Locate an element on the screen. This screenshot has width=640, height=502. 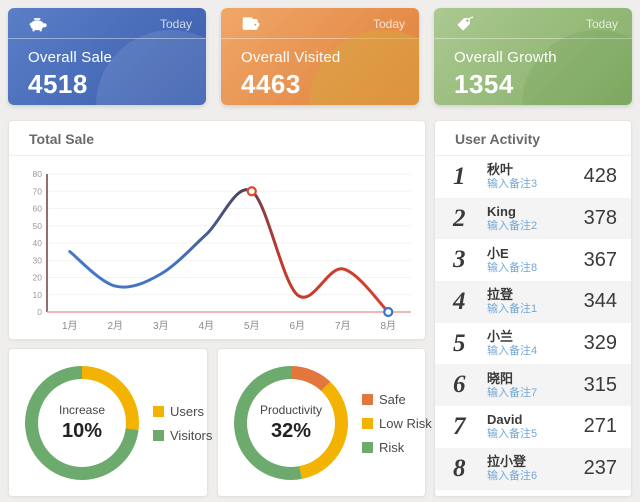
user-activity-row: 3 小E 输入备注8 367 is located at coordinates (533, 260).